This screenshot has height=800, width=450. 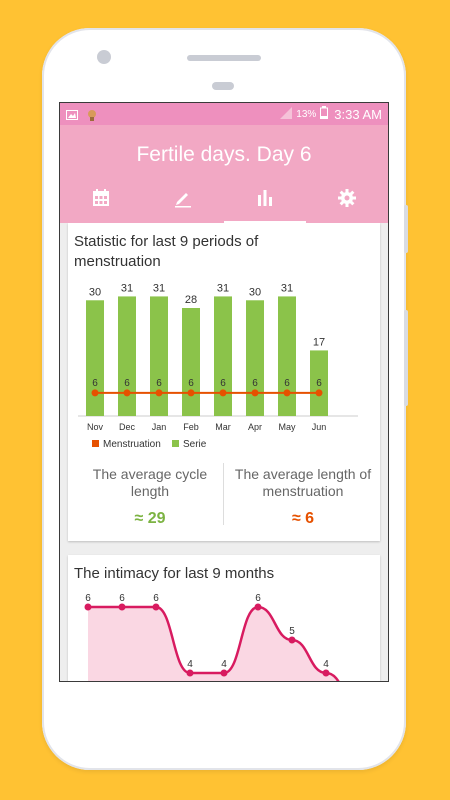 I want to click on x-tick-label: Dec, so click(x=127, y=427).